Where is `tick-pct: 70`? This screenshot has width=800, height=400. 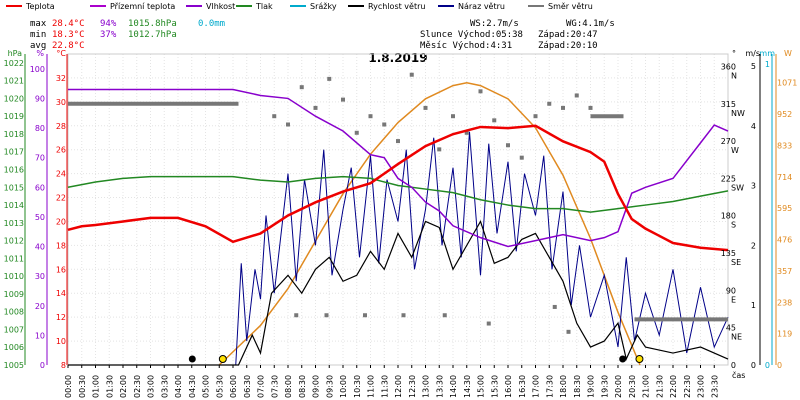 tick-pct: 70 is located at coordinates (40, 158).